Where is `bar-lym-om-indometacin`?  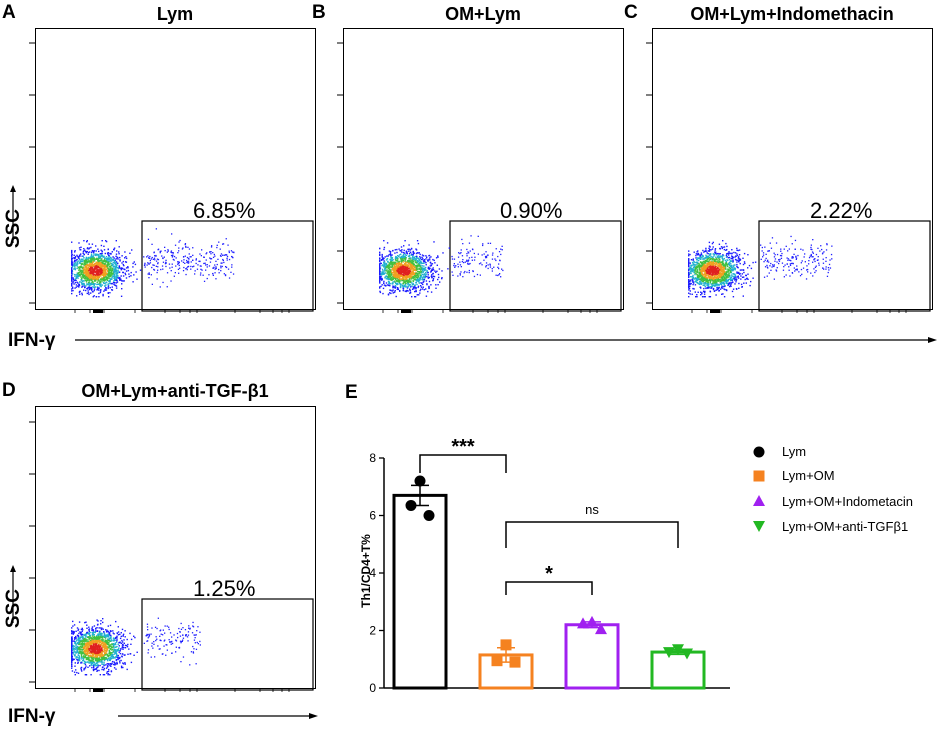
bar-lym-om-indometacin is located at coordinates (592, 656).